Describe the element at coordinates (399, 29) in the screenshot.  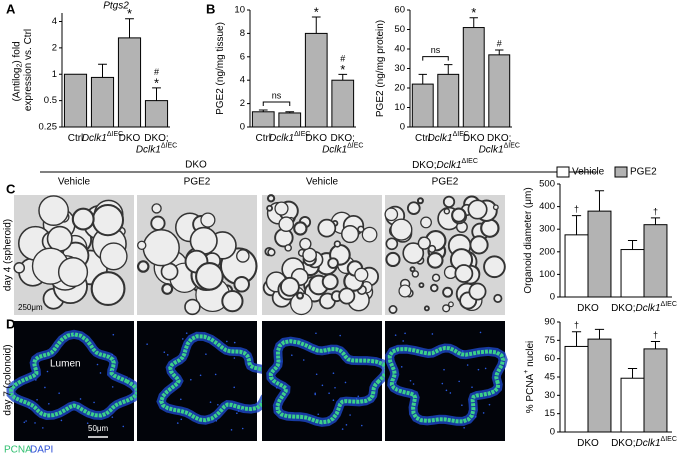
I see `y-tick-label: 50` at that location.